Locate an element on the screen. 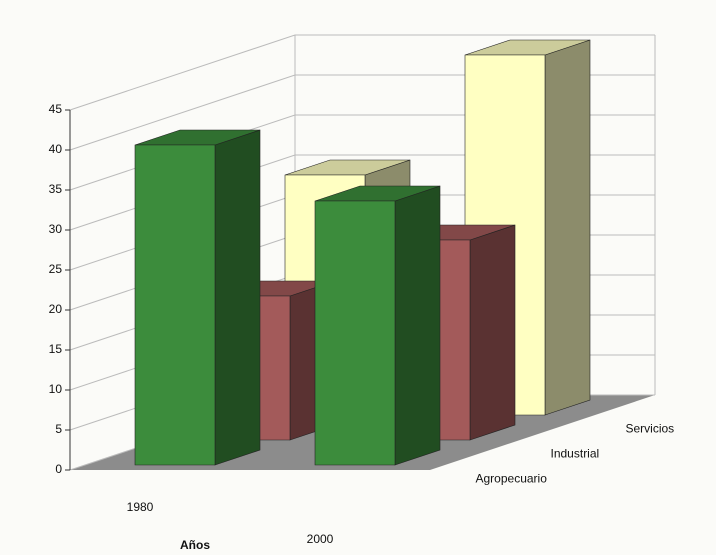 This screenshot has height=555, width=716. x-tick-label: 1980 is located at coordinates (140, 507).